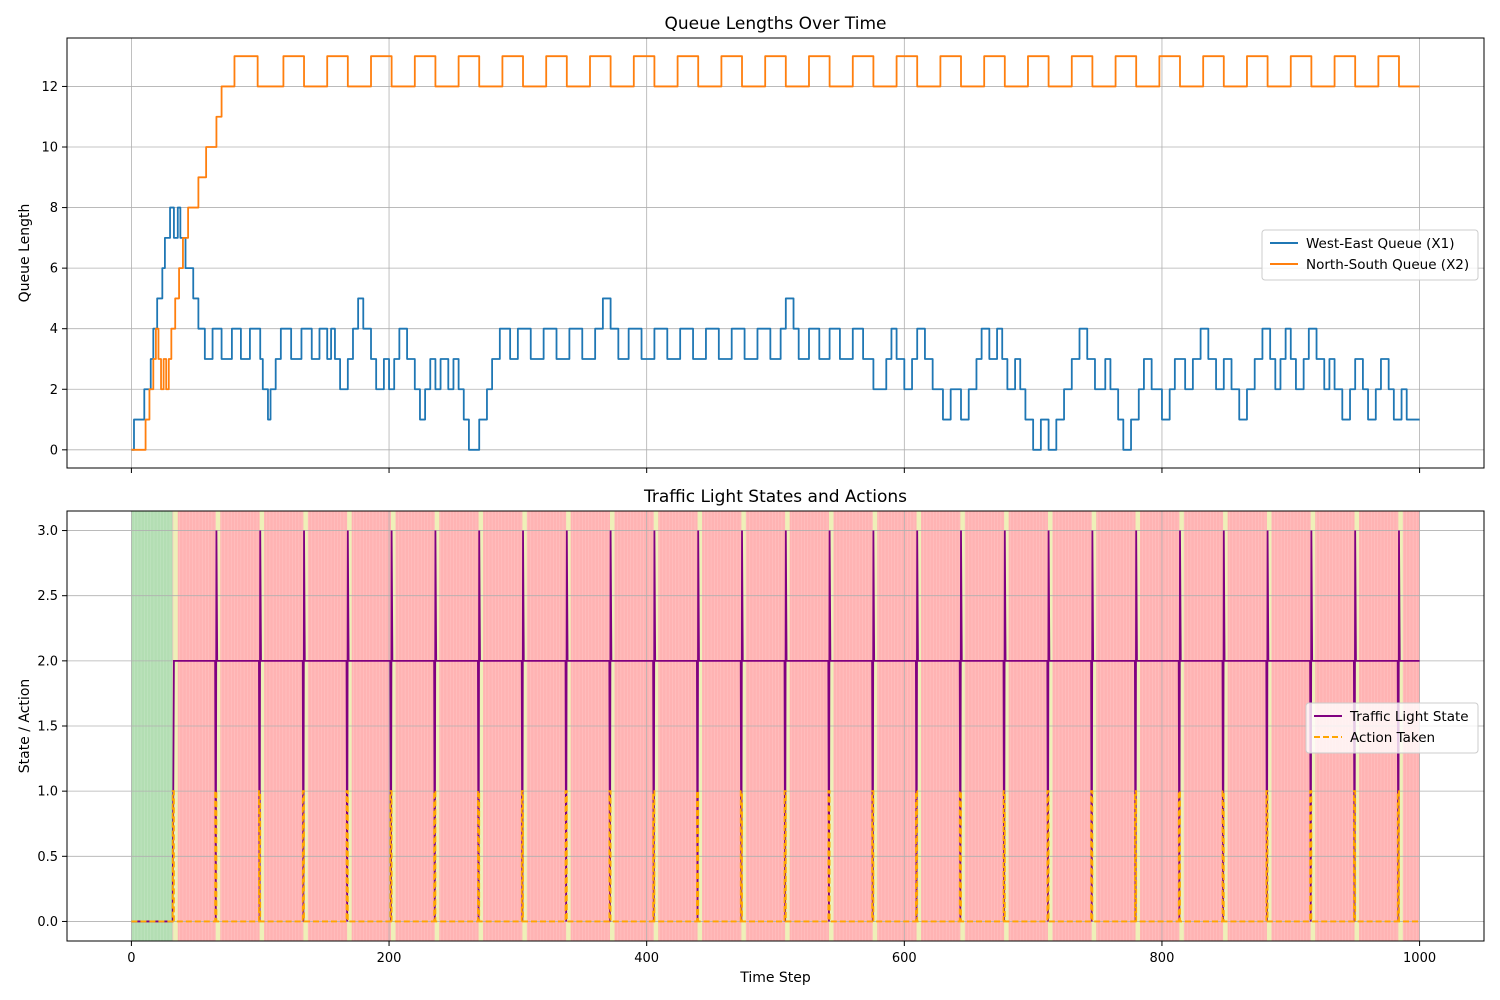 Image resolution: width=1500 pixels, height=1000 pixels. Describe the element at coordinates (47, 531) in the screenshot. I see `y-tick-label: 3.0` at that location.